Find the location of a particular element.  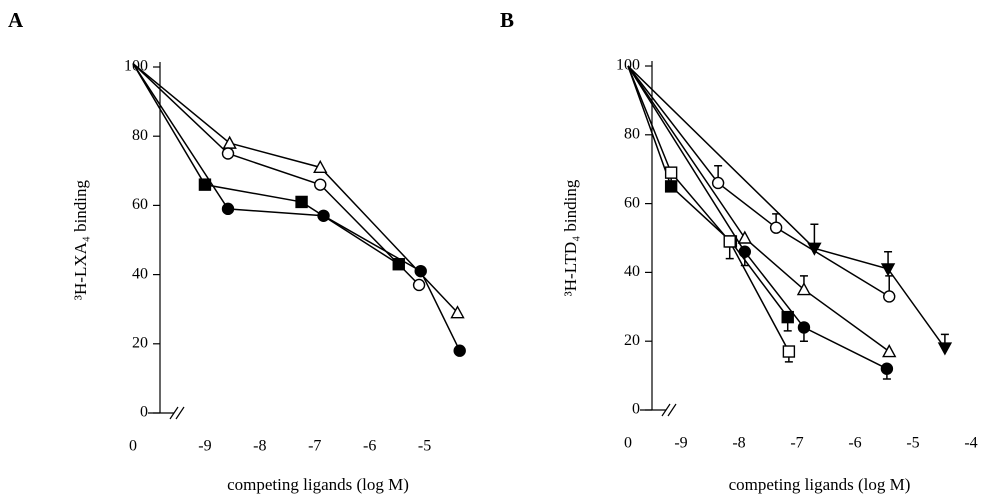

panel-label: B is located at coordinates (507, 20).